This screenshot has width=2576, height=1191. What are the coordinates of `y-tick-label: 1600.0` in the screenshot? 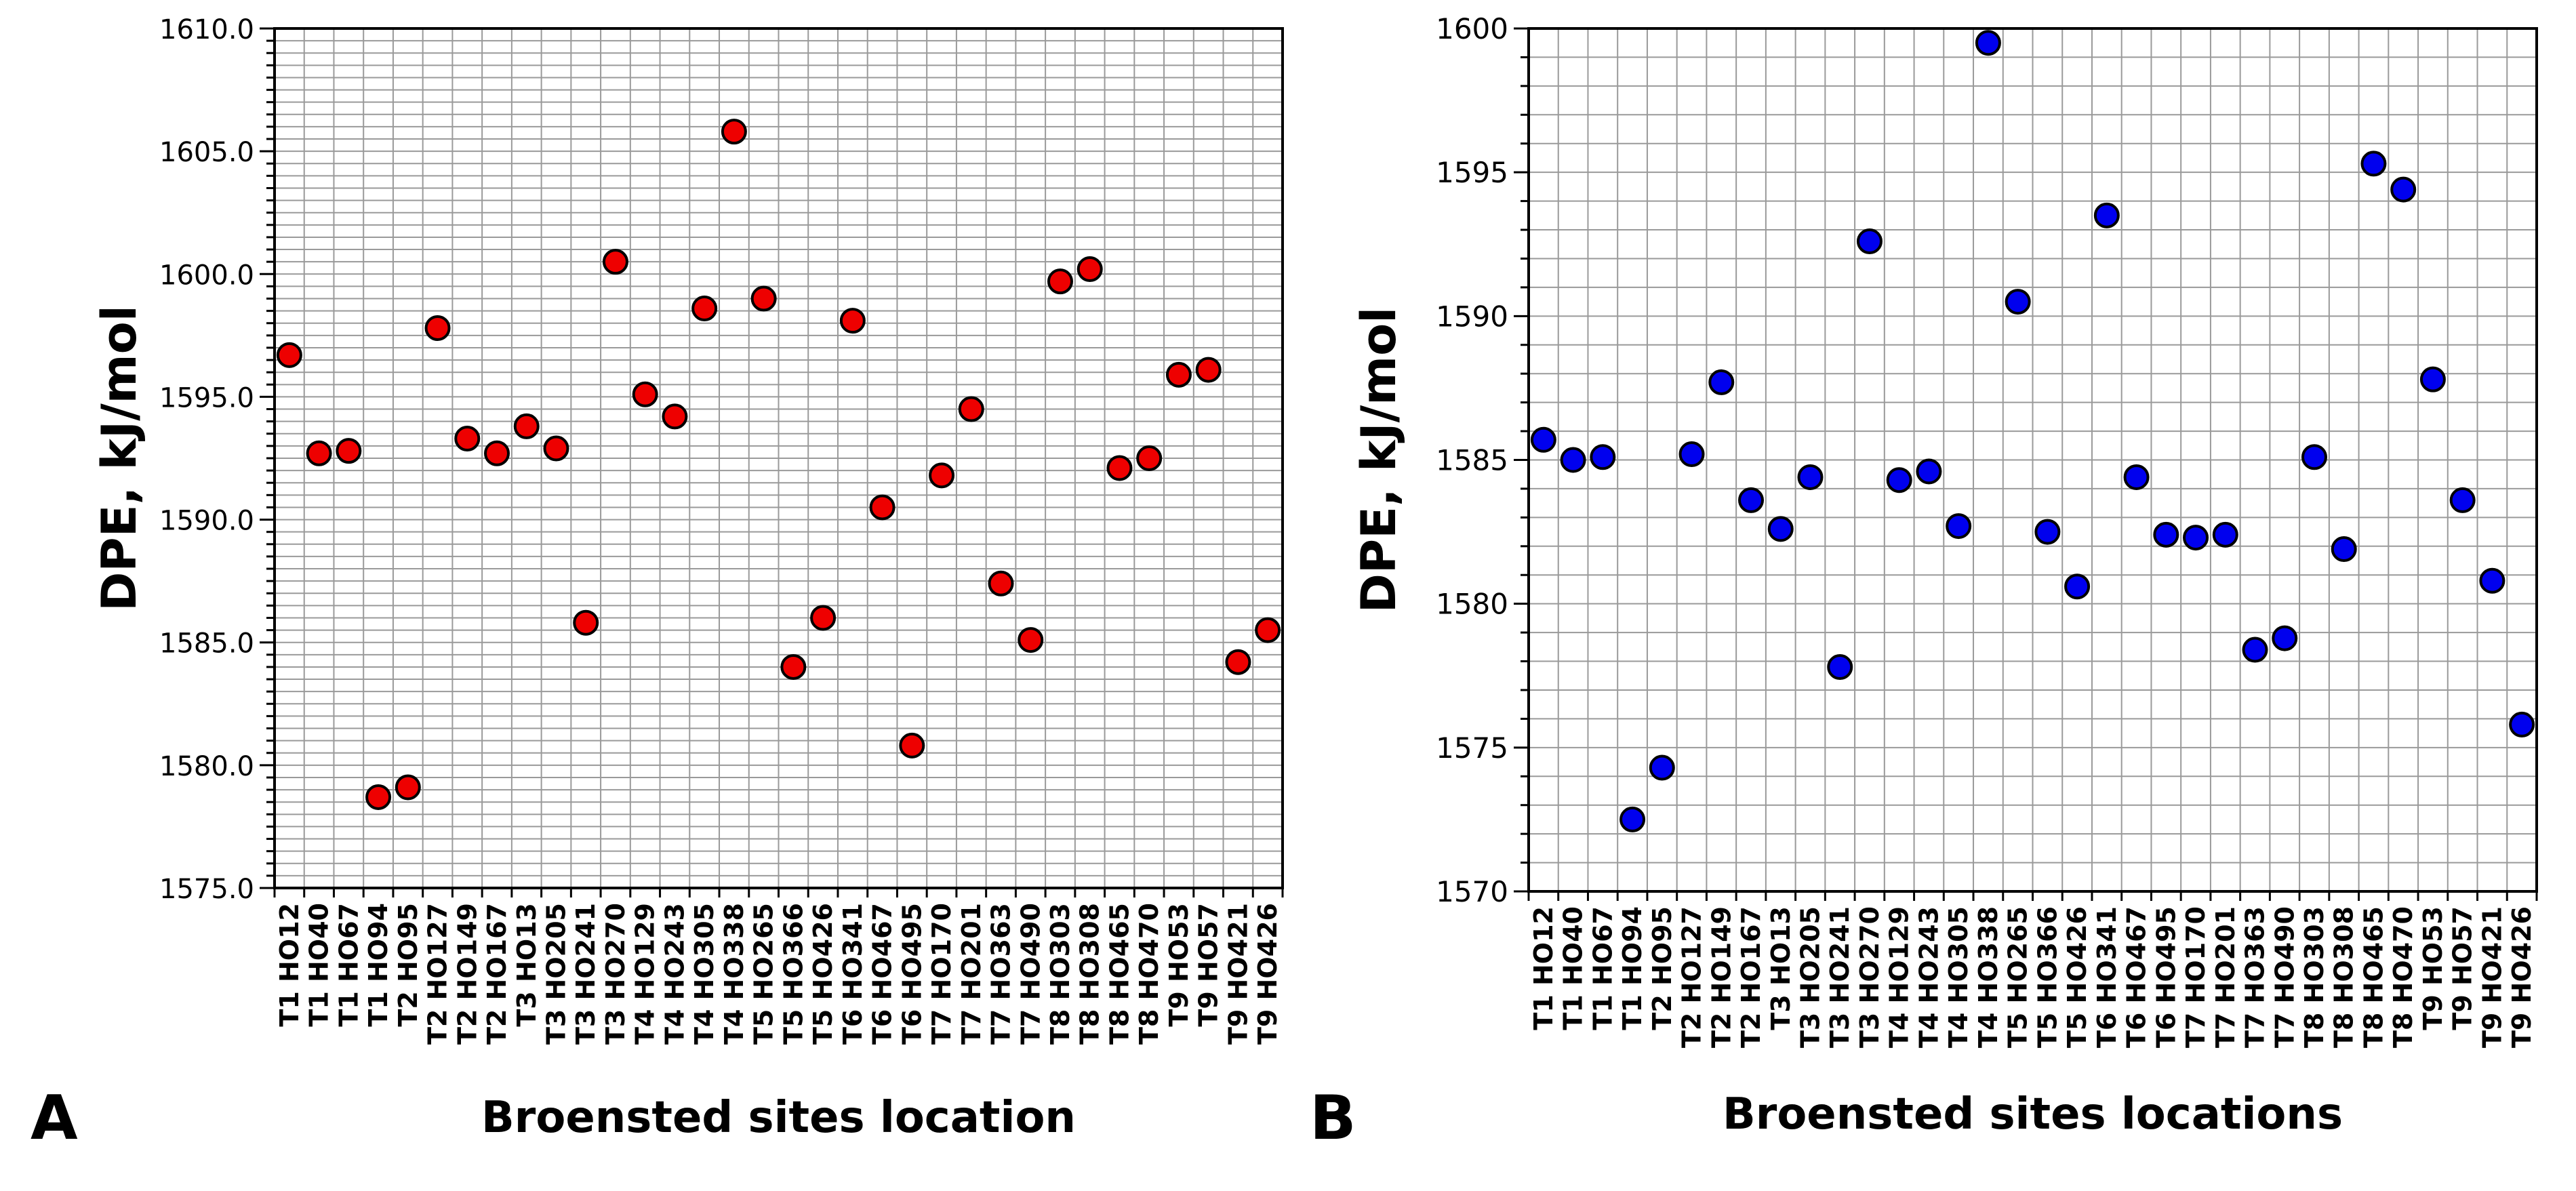 It's located at (206, 275).